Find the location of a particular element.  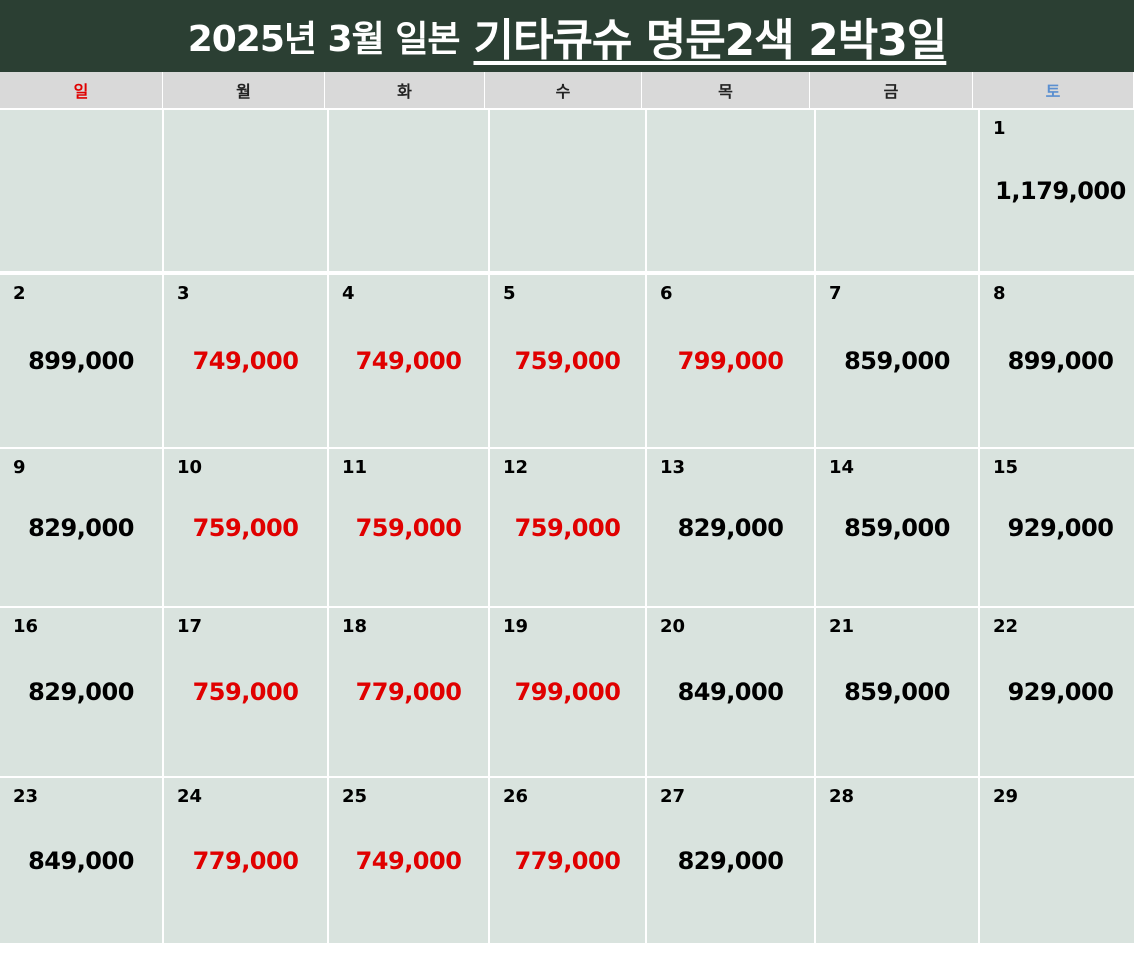

calendar-day-cell: 18 779,000 is located at coordinates (408, 692).